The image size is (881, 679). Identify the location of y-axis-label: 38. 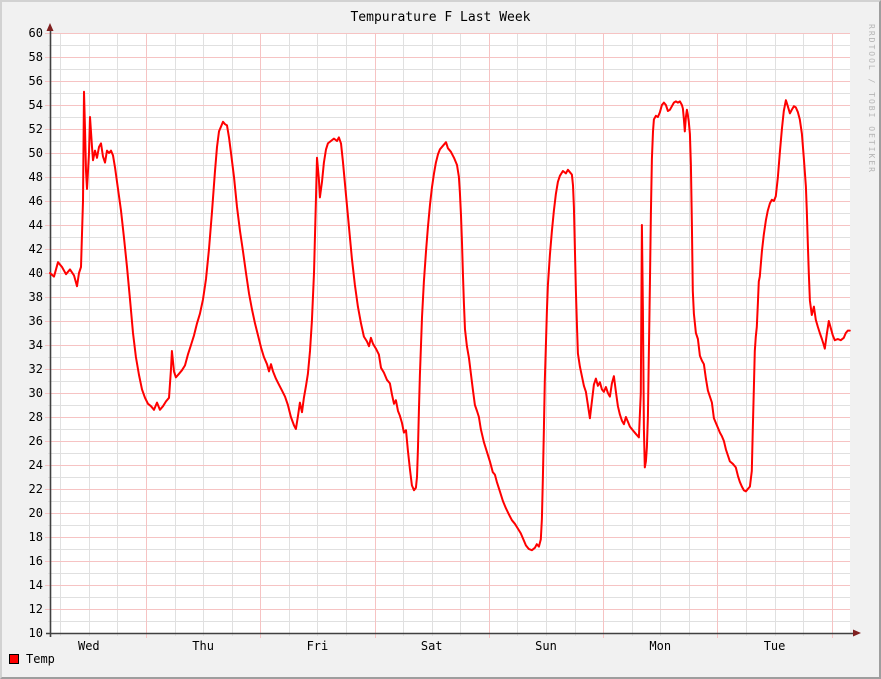
(36, 297).